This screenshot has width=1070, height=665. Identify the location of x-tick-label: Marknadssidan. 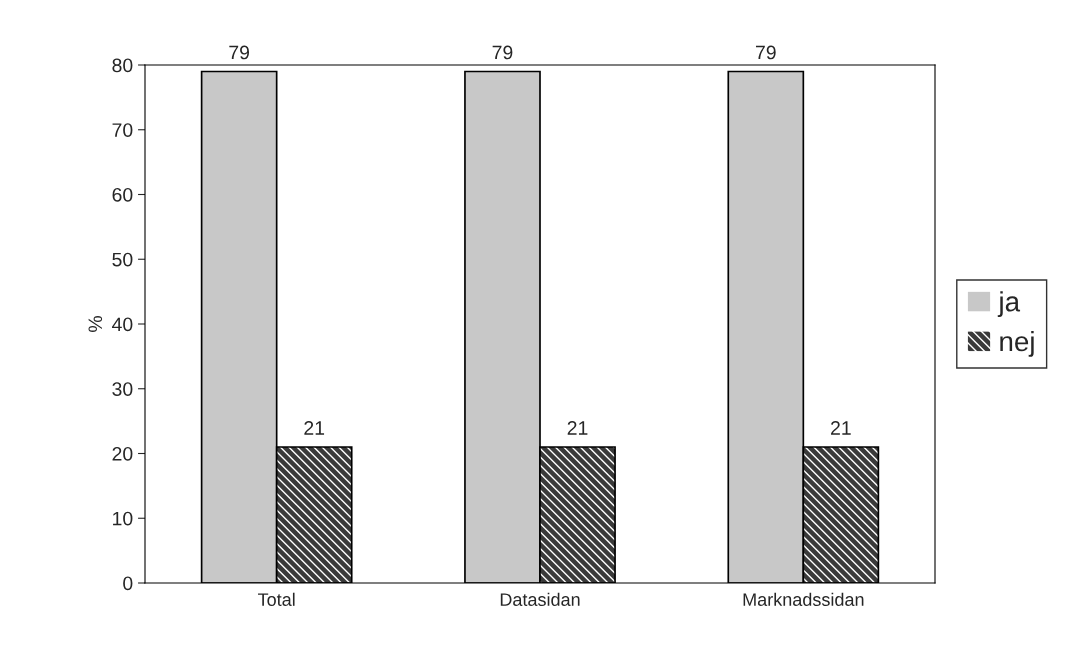
(803, 599).